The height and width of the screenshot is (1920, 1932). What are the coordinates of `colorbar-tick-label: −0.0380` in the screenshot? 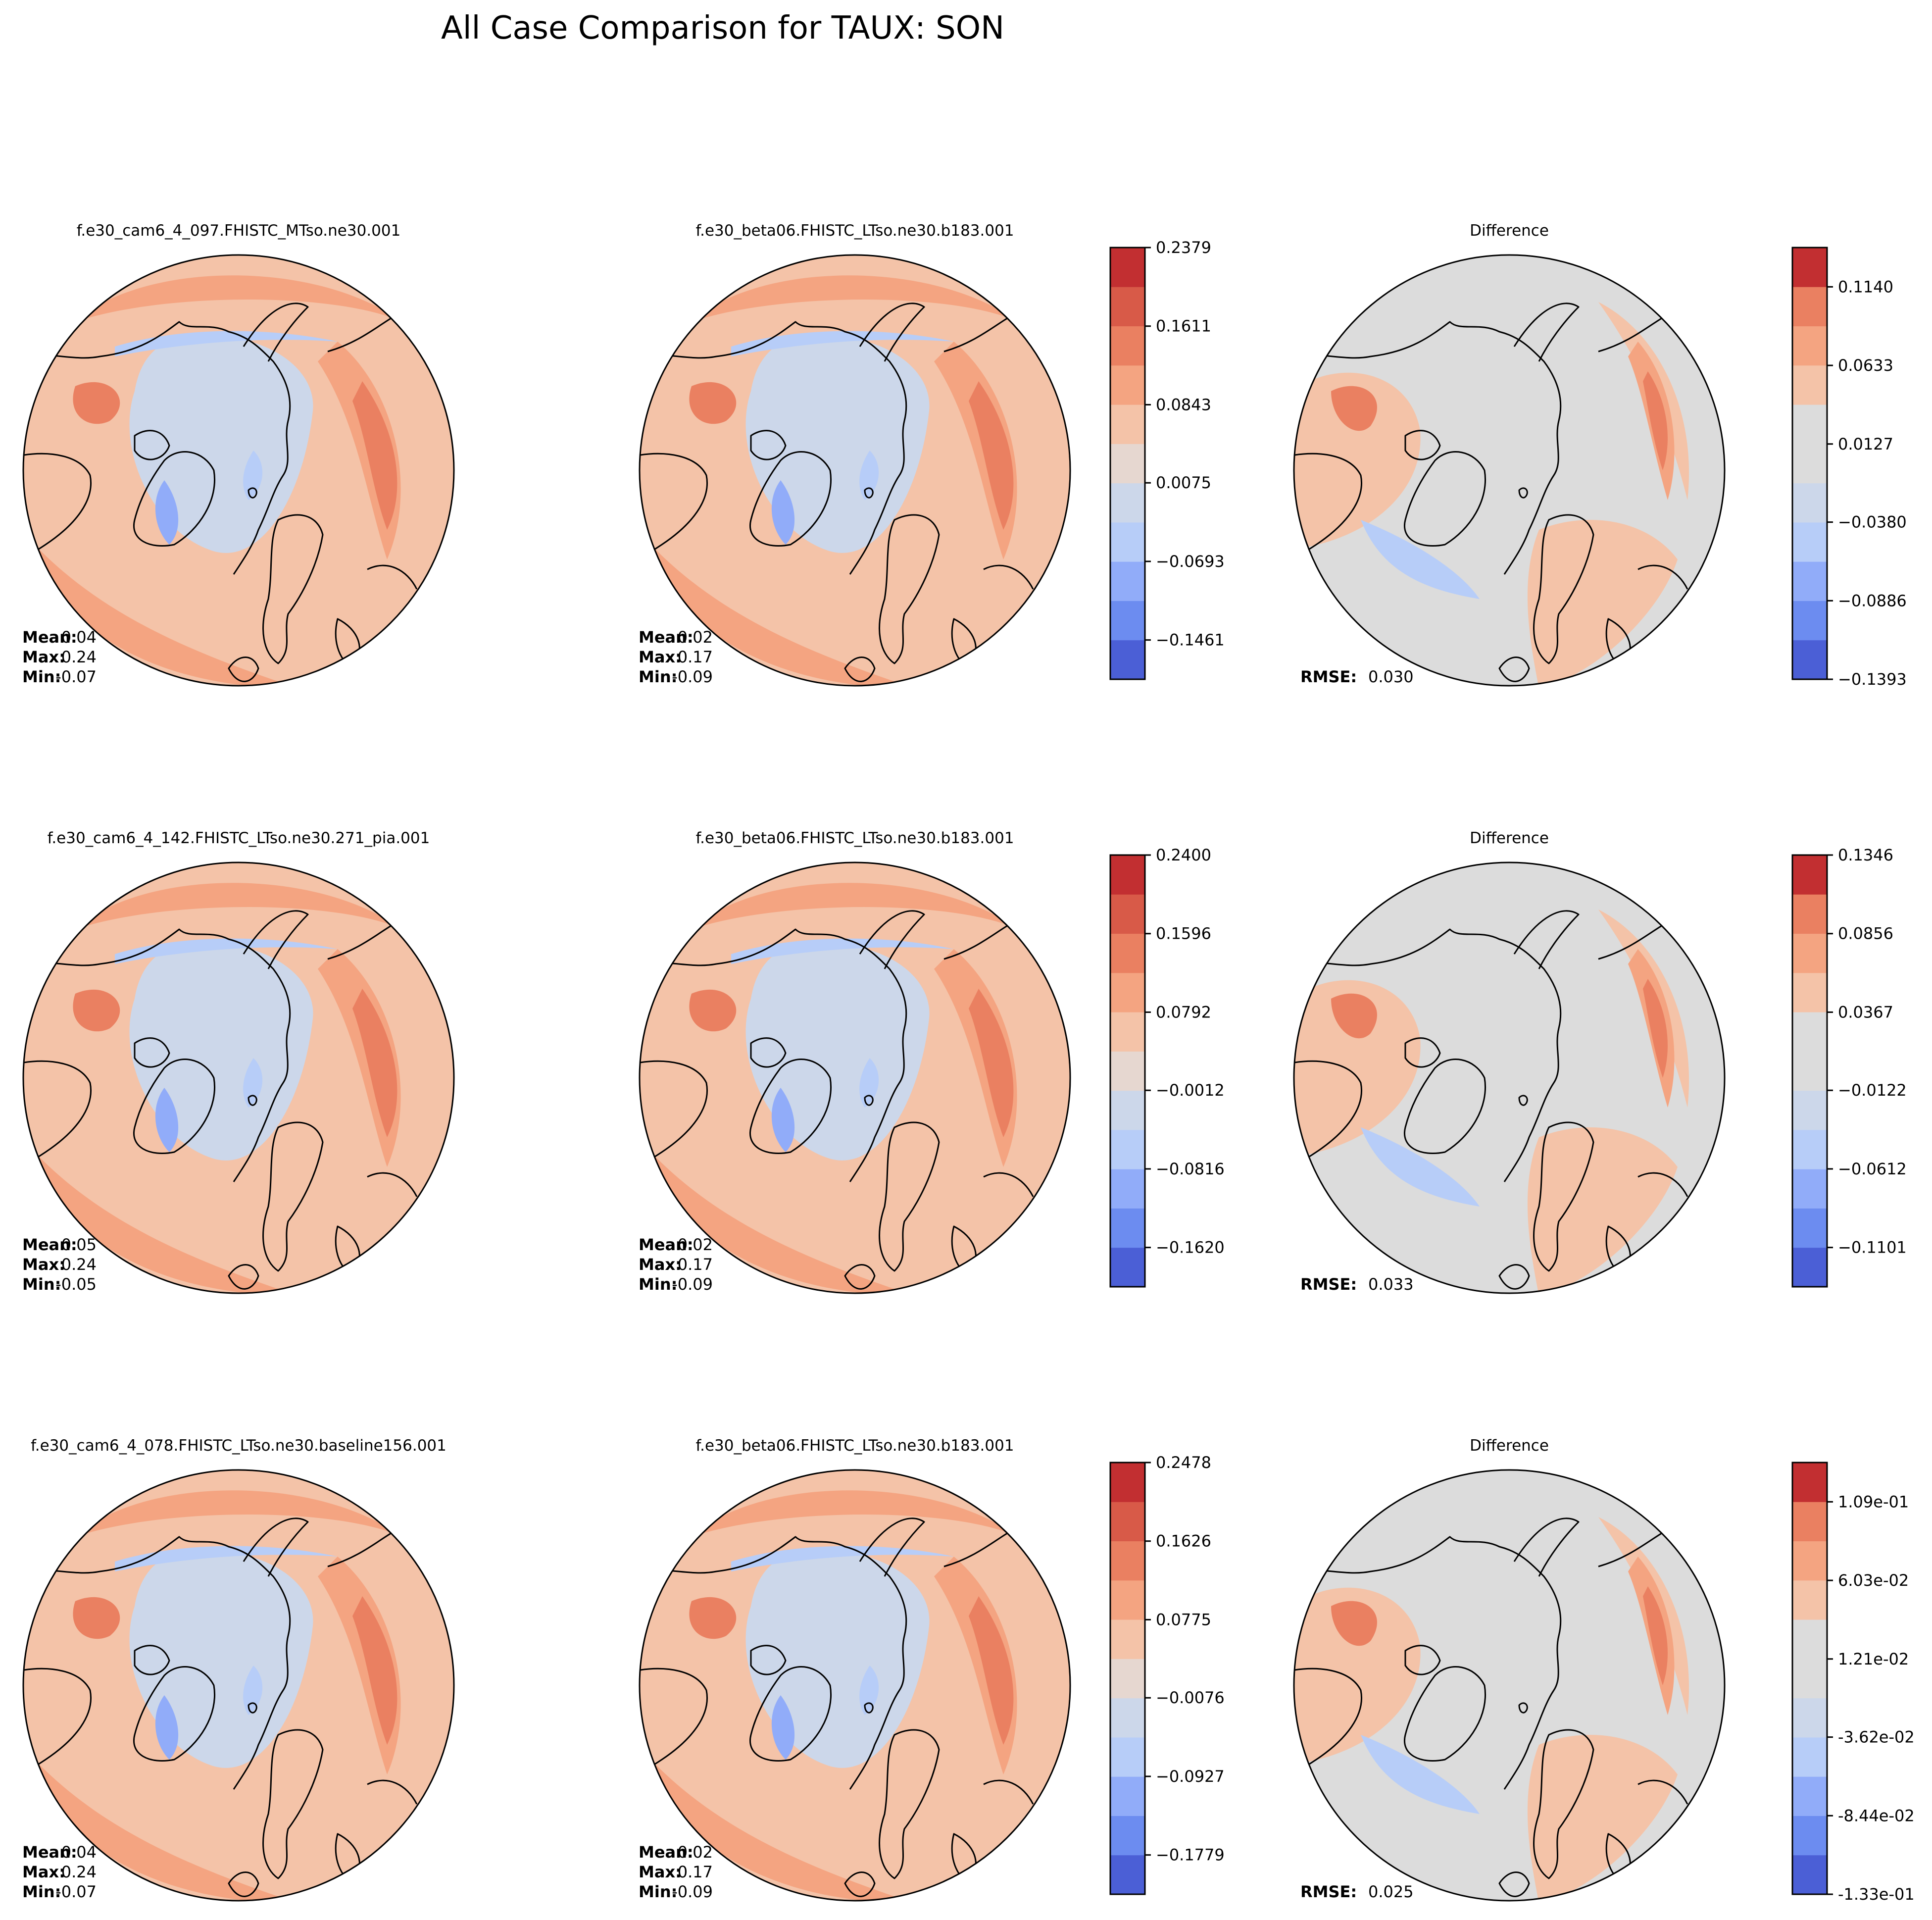 It's located at (1873, 523).